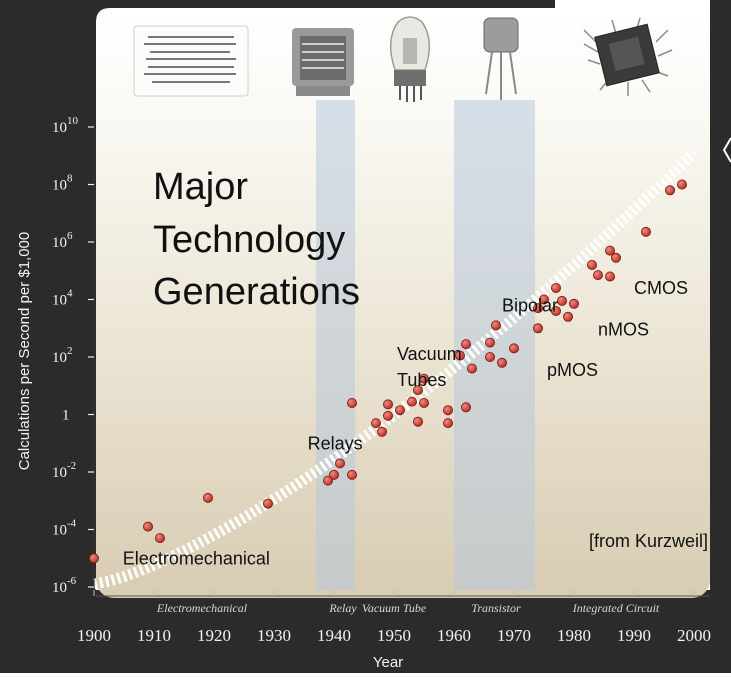 Image resolution: width=731 pixels, height=678 pixels. Describe the element at coordinates (720, 300) in the screenshot. I see `frame-right` at that location.